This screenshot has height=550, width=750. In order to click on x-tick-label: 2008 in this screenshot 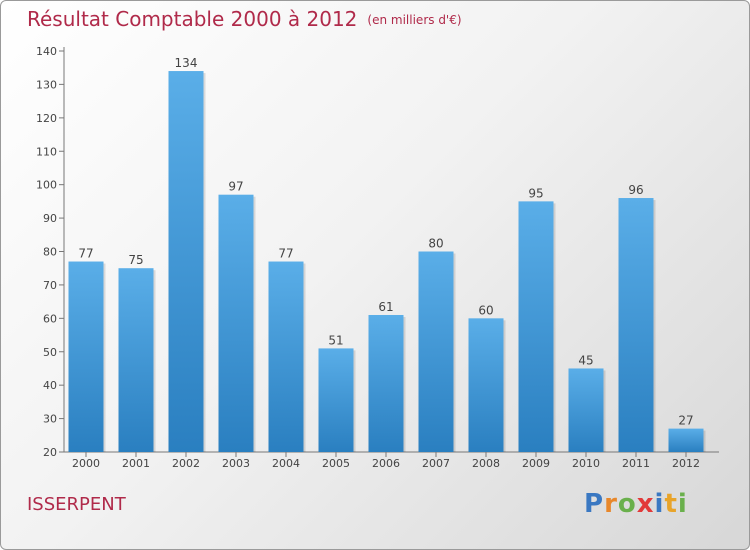, I will do `click(486, 463)`.